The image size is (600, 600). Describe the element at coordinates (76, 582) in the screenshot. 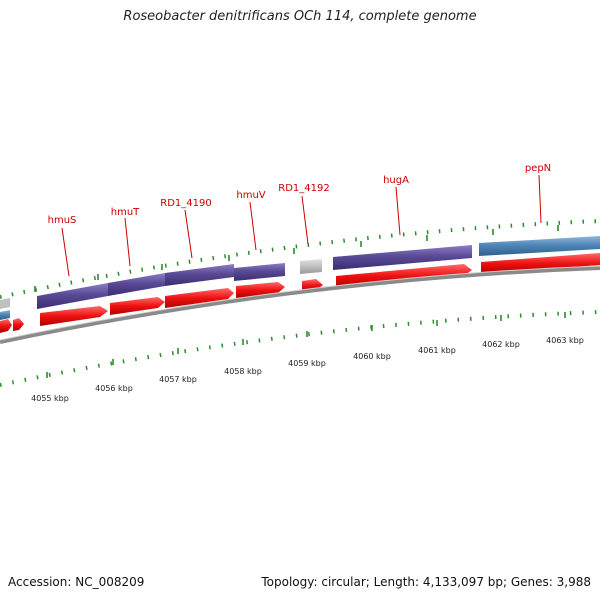

I see `accession-label: Accession: NC_008209` at that location.